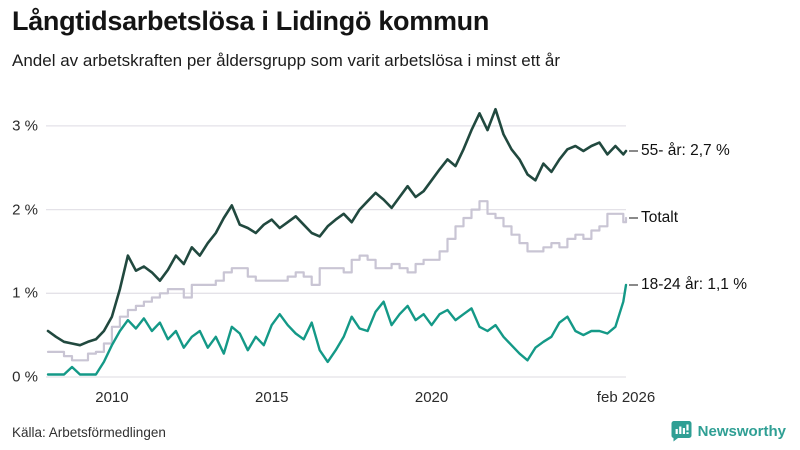  What do you see at coordinates (694, 284) in the screenshot?
I see `series-end-label-text: 18-24 år: 1,1 %` at bounding box center [694, 284].